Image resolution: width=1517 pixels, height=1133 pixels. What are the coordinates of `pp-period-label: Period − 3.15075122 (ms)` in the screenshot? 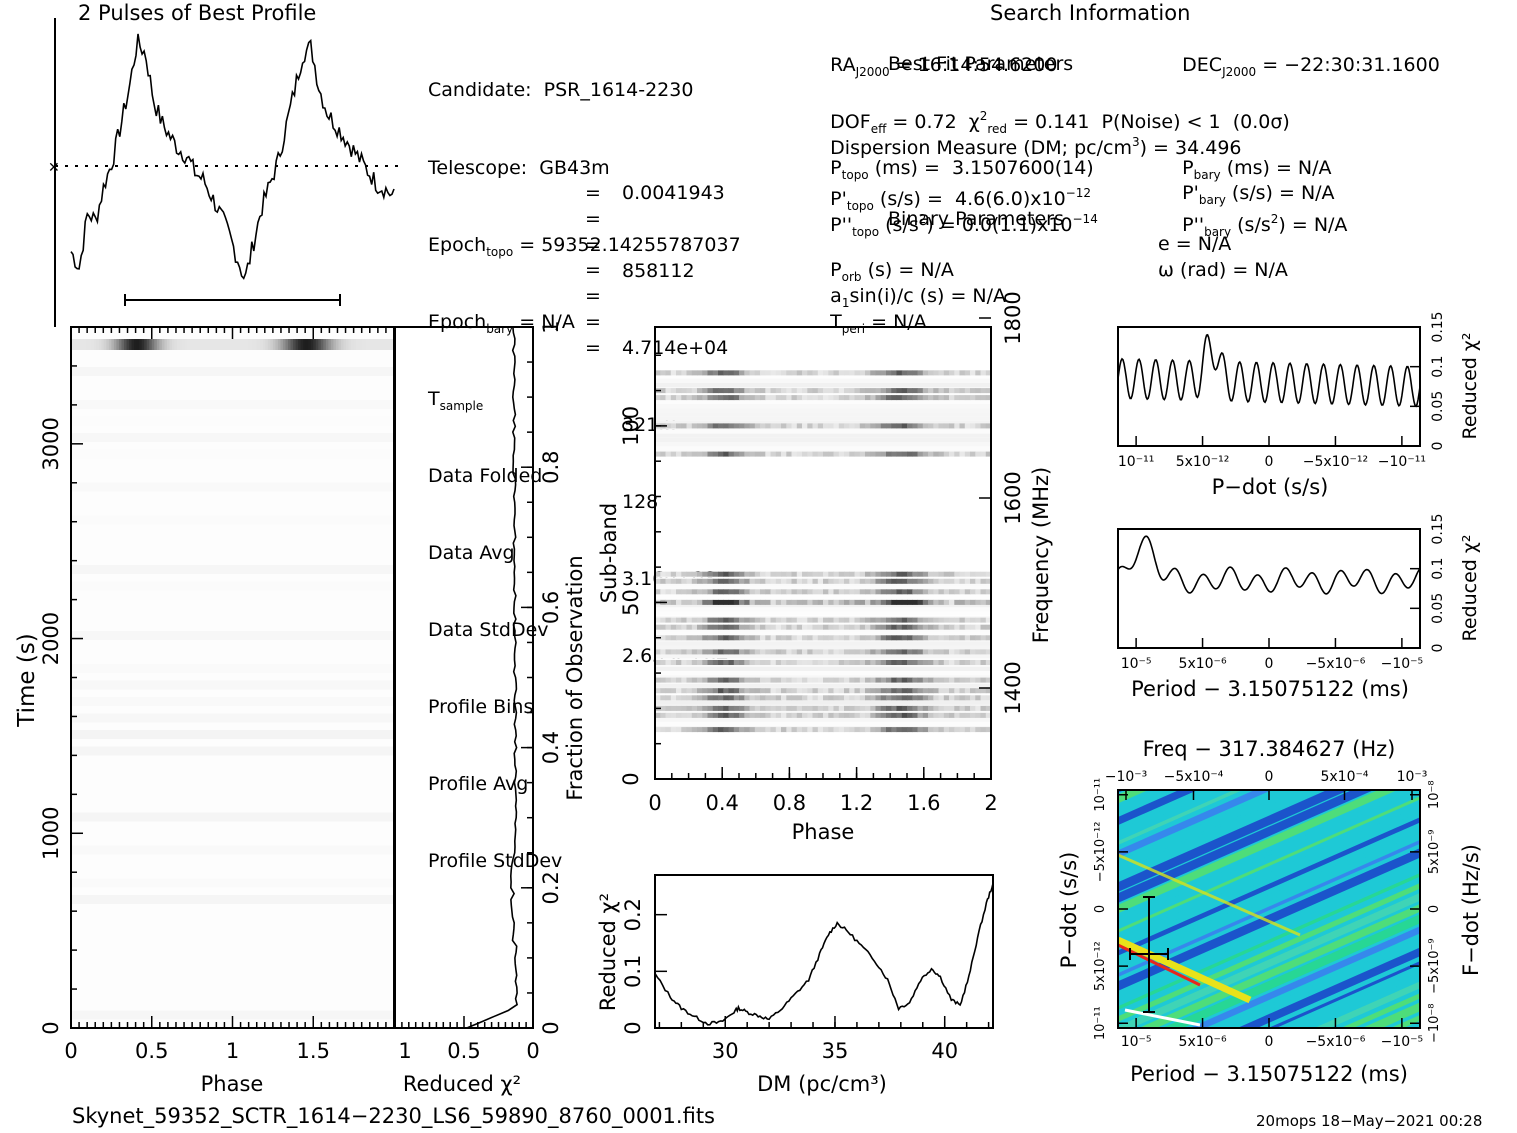 It's located at (1269, 1074).